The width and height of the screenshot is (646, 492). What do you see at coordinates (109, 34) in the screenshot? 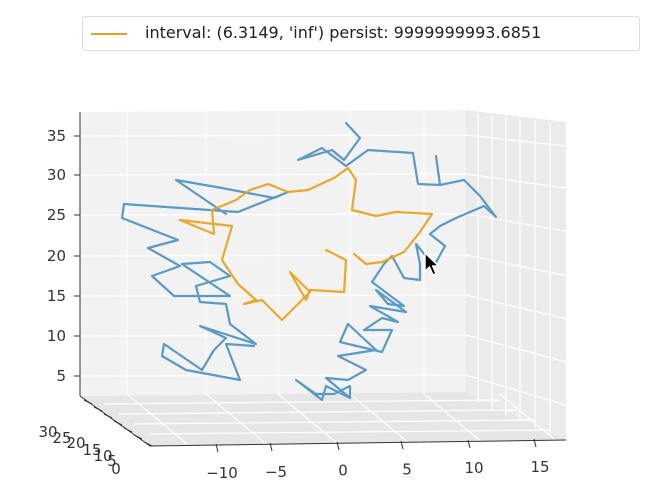
I see `legend-swatch` at bounding box center [109, 34].